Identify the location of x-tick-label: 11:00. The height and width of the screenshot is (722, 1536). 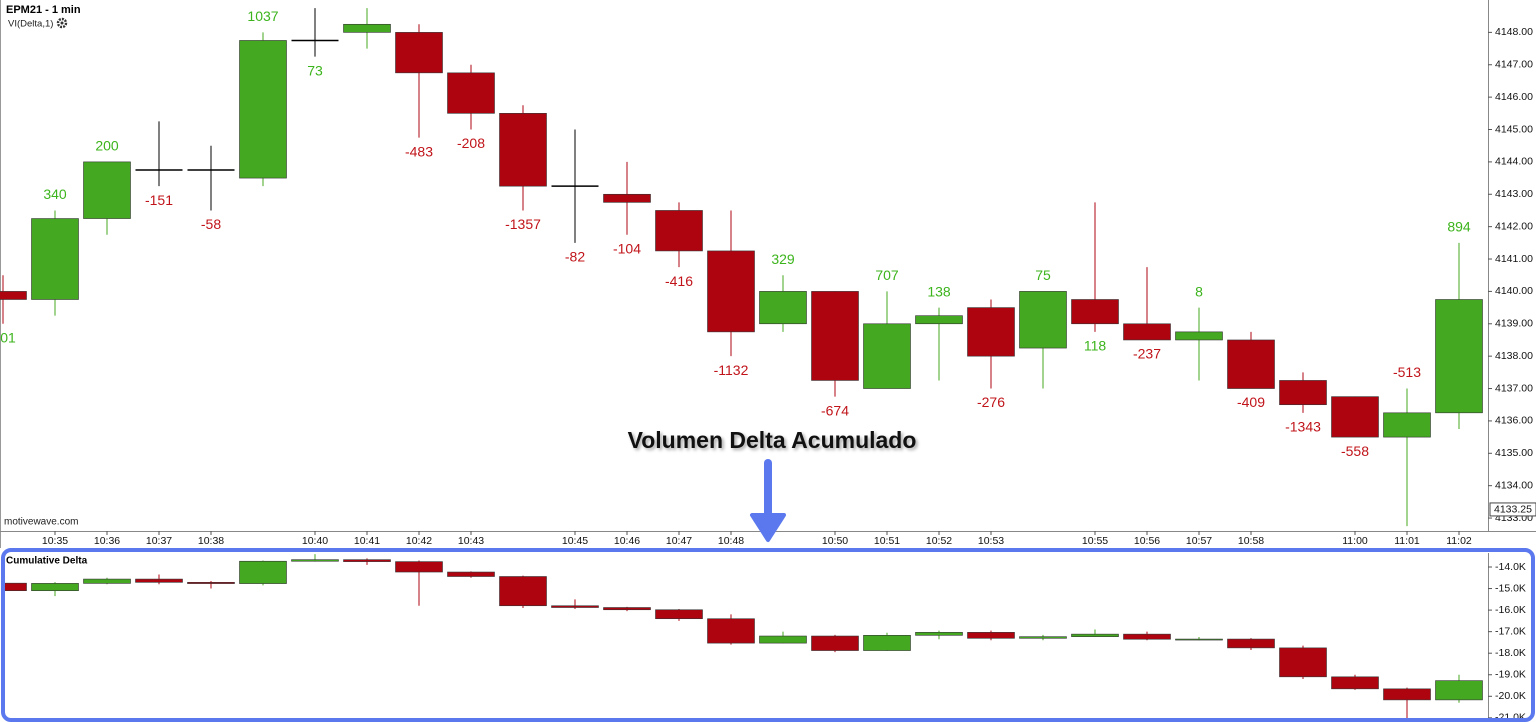
(1355, 541).